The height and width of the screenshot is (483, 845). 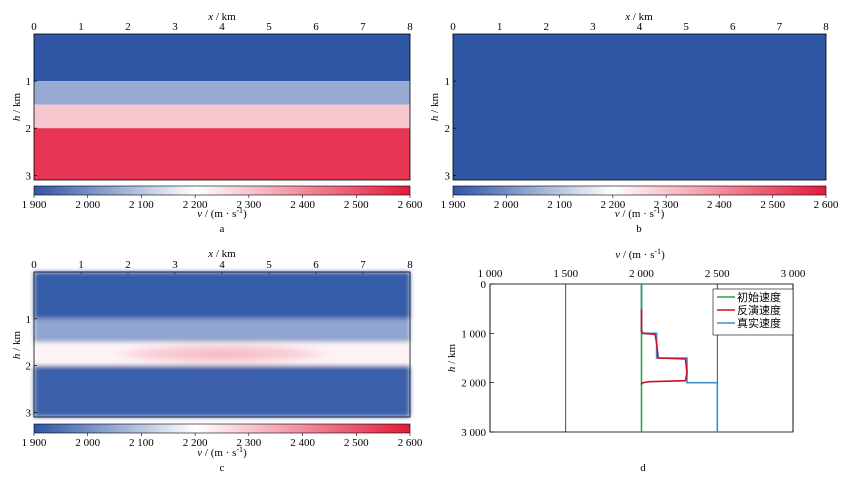 I want to click on panel-d-xtick-label: 1 000, so click(x=490, y=274).